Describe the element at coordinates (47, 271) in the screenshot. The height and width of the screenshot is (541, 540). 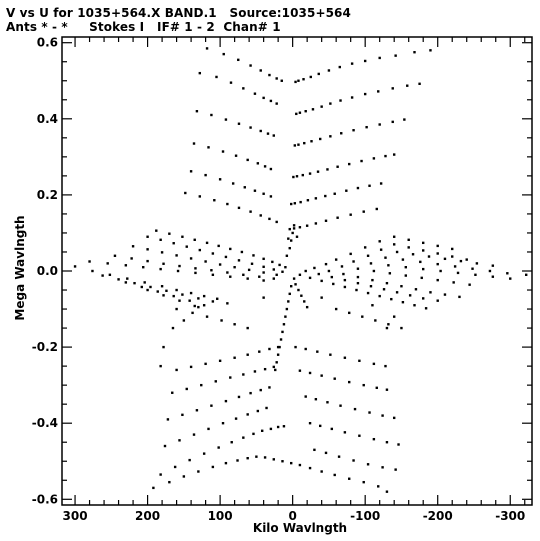
I see `y-tick-label: 0.0` at that location.